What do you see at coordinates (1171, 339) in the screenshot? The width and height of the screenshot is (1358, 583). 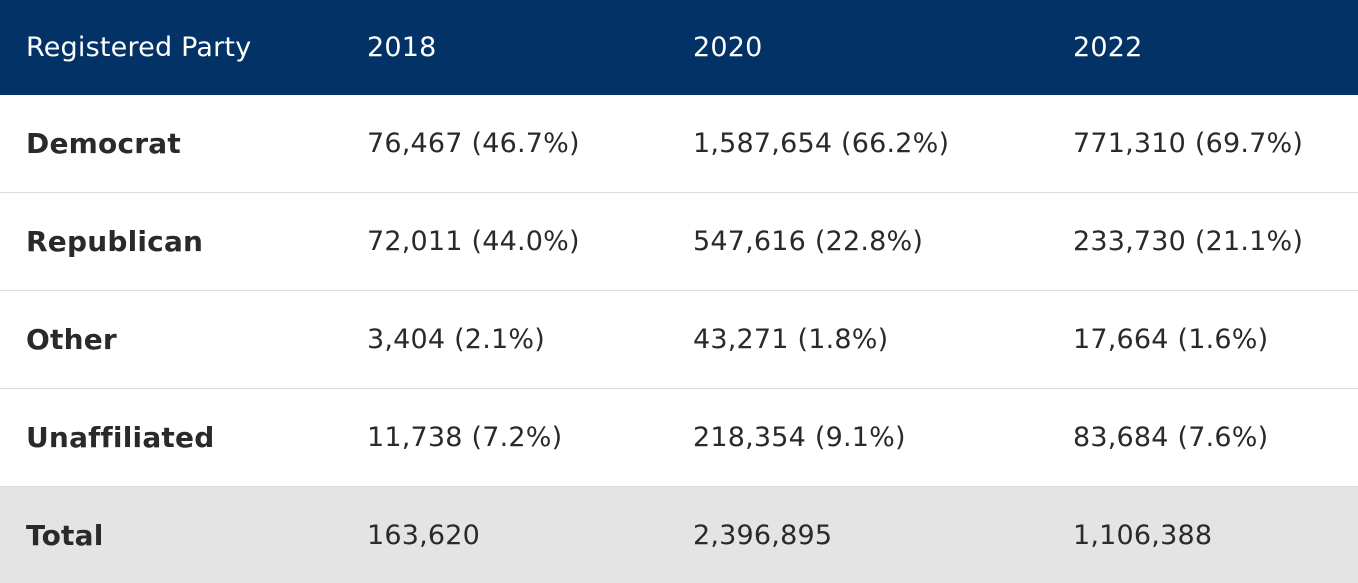 I see `cell-other-2022: 17,664 (1.6%)` at bounding box center [1171, 339].